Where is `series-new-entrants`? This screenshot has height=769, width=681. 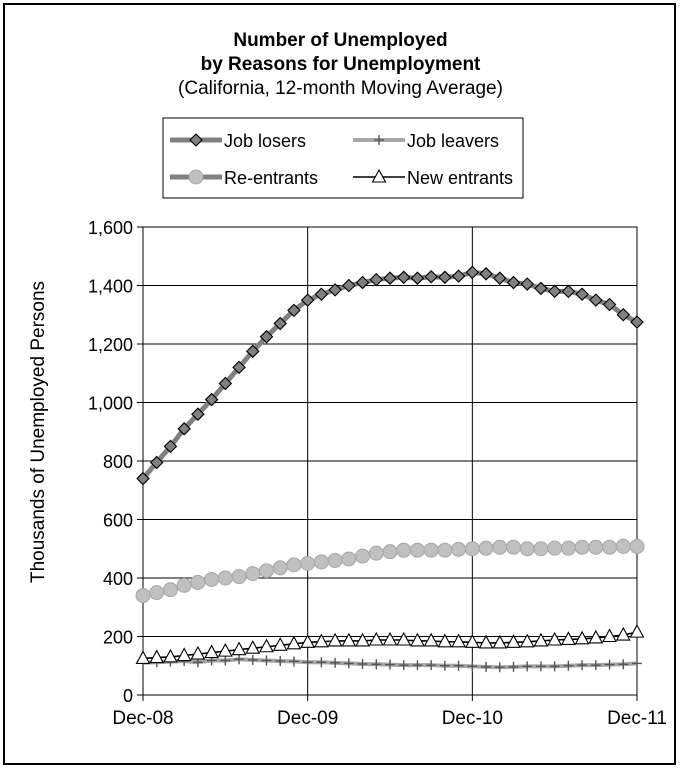 series-new-entrants is located at coordinates (390, 643).